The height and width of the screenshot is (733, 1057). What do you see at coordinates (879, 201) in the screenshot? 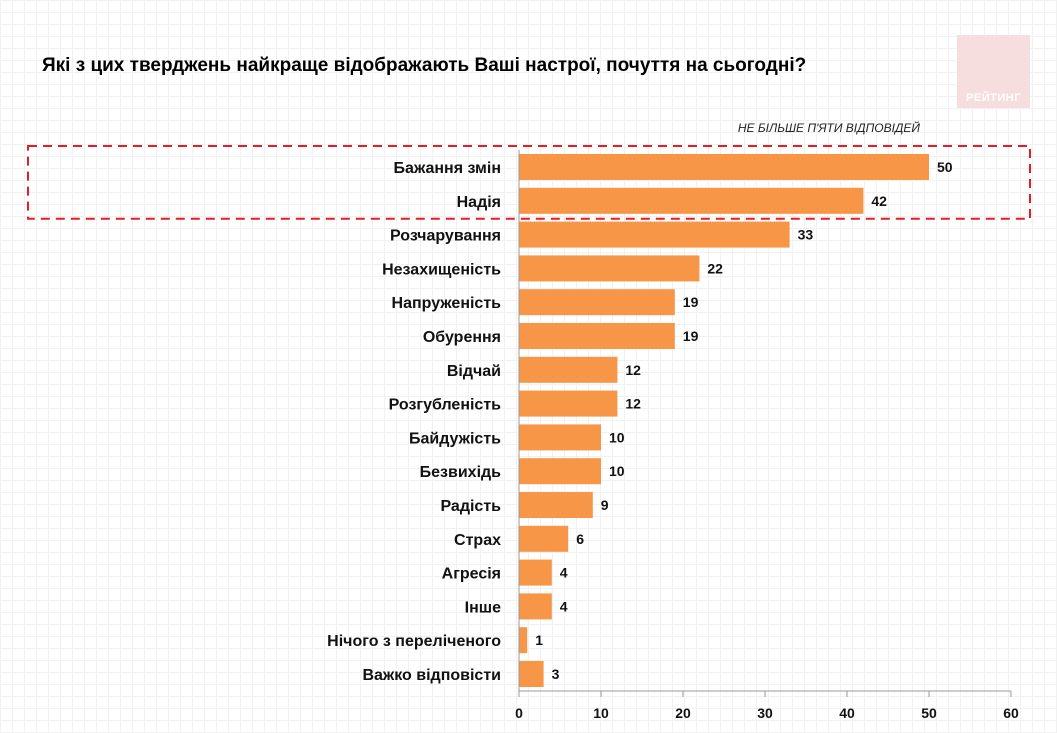
I see `value-label: 42` at bounding box center [879, 201].